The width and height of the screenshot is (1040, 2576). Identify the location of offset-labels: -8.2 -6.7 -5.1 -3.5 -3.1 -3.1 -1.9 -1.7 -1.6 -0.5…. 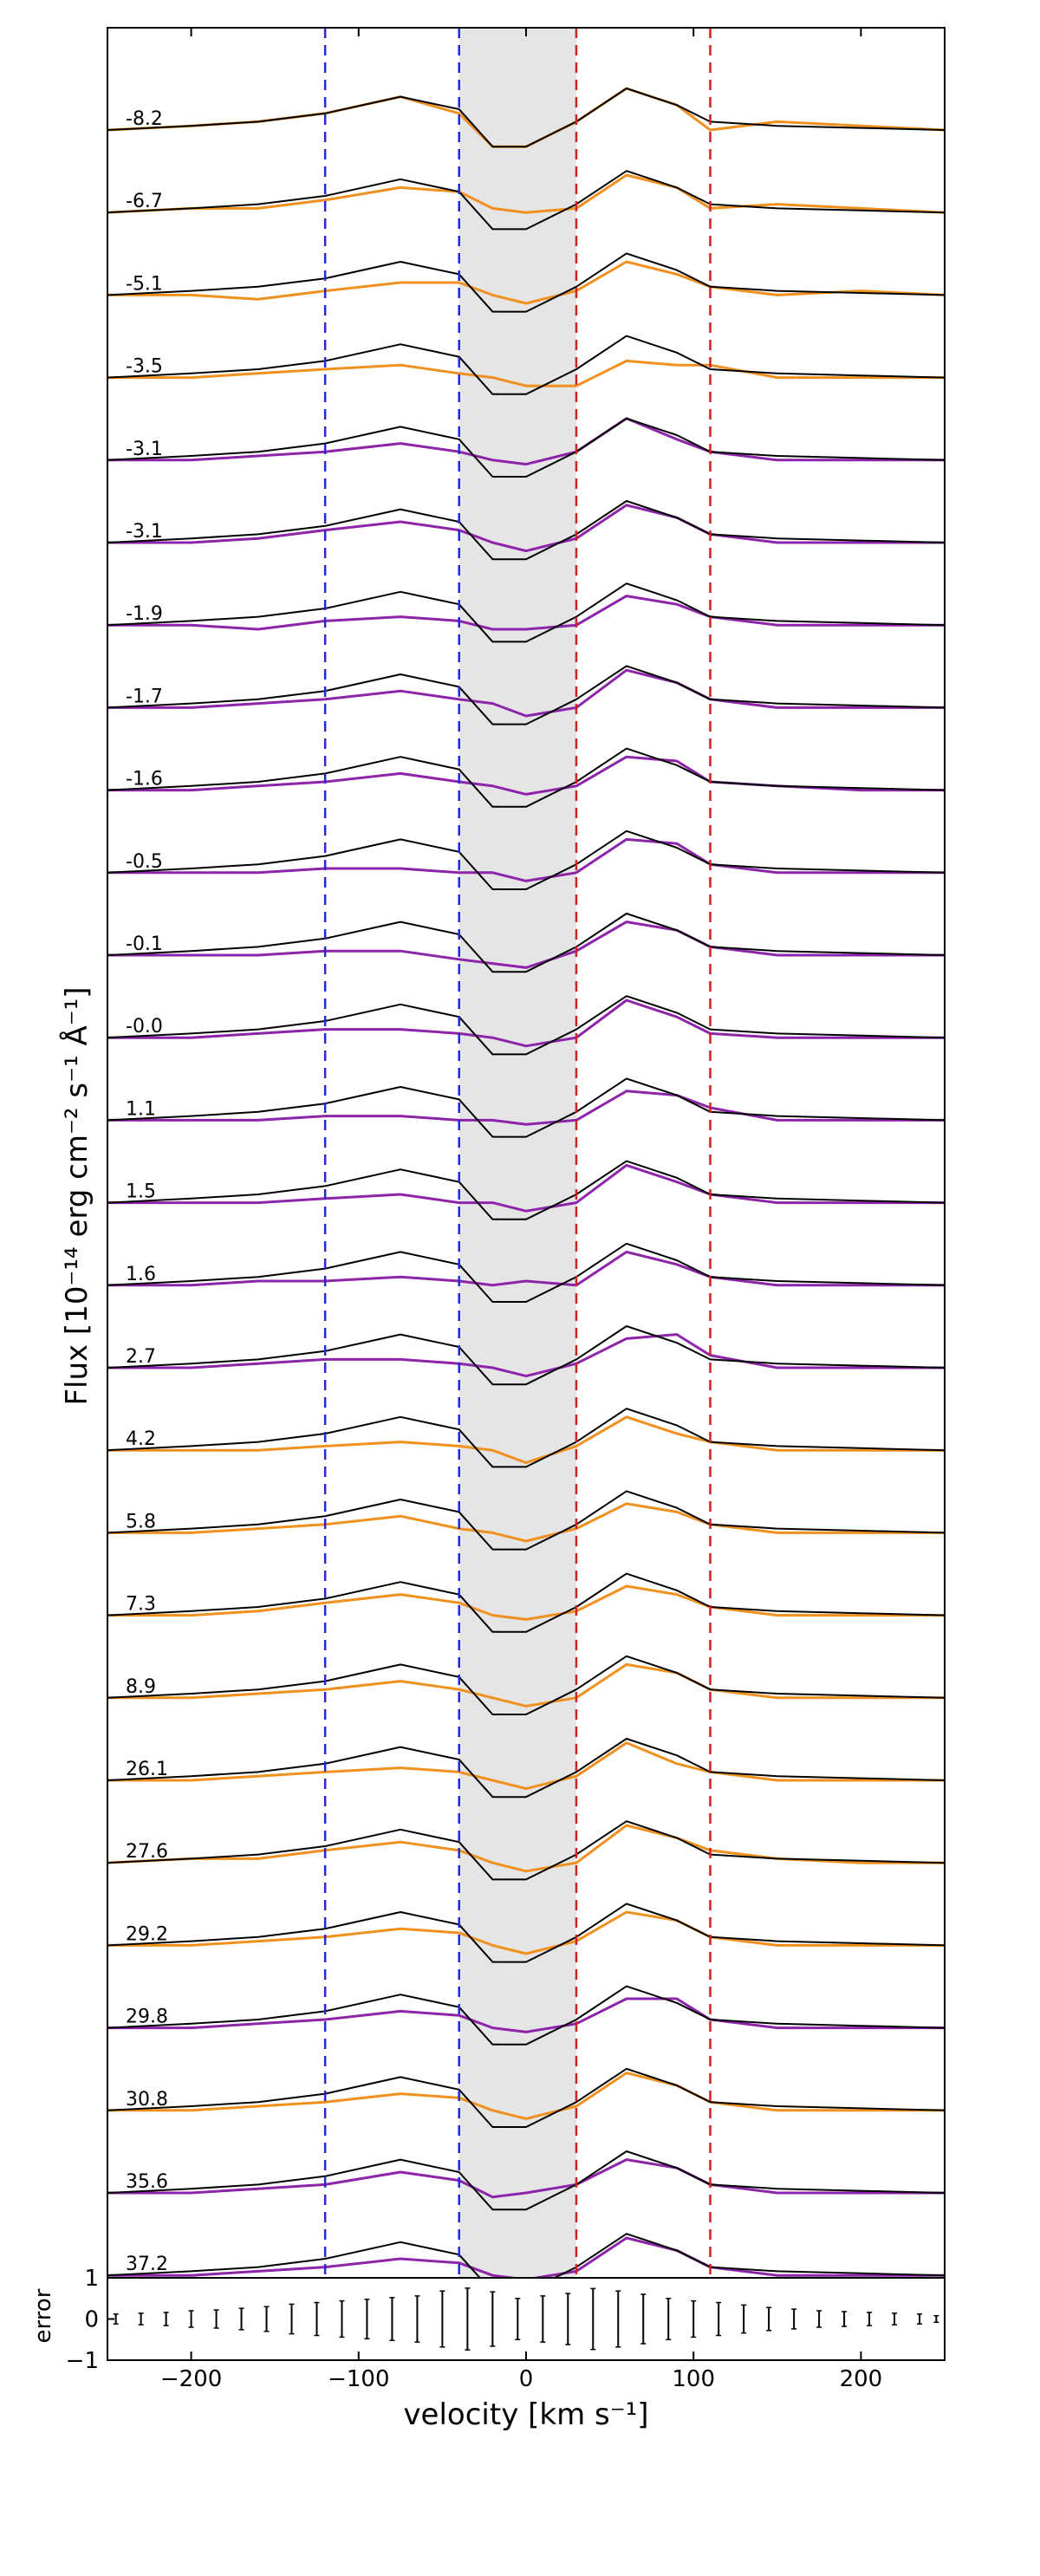
(147, 1191).